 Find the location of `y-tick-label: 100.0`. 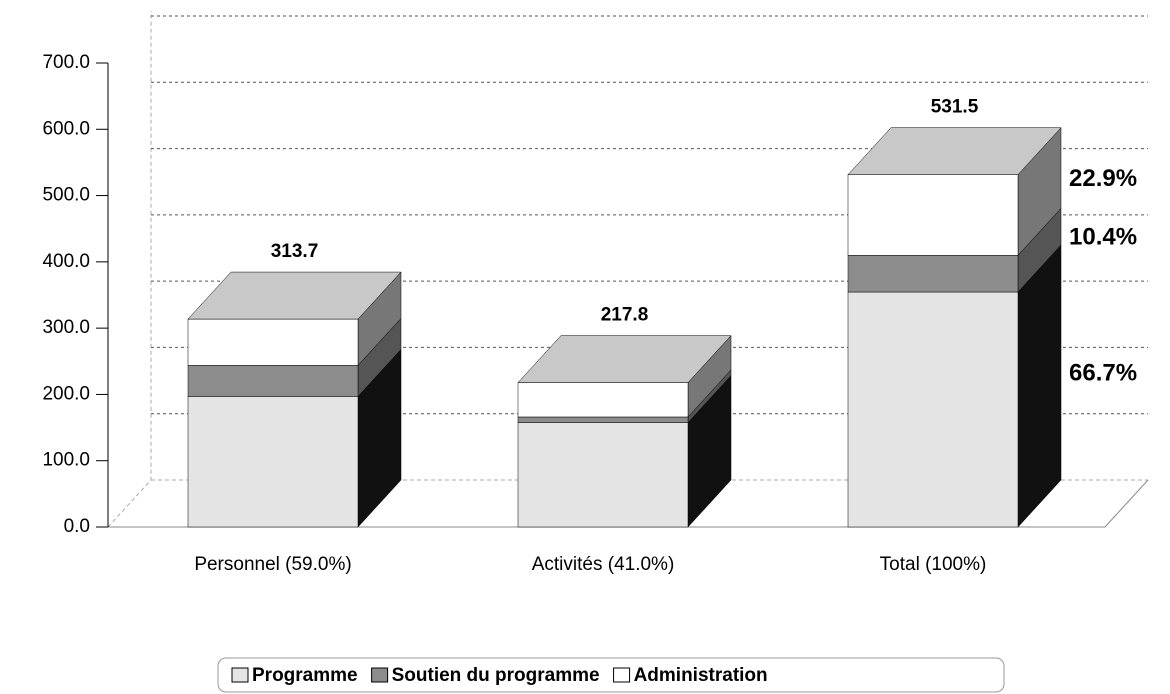

y-tick-label: 100.0 is located at coordinates (66, 460).